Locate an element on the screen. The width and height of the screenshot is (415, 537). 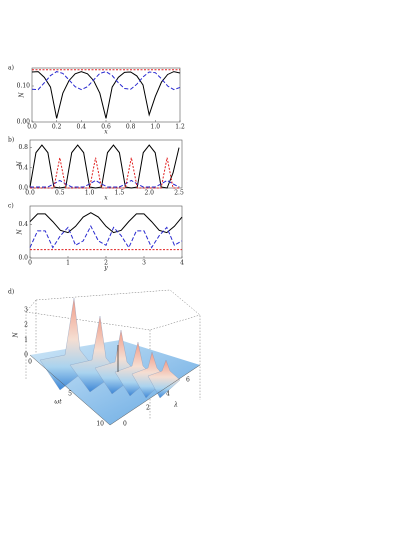
x-tick-label: 0.2 is located at coordinates (57, 127).